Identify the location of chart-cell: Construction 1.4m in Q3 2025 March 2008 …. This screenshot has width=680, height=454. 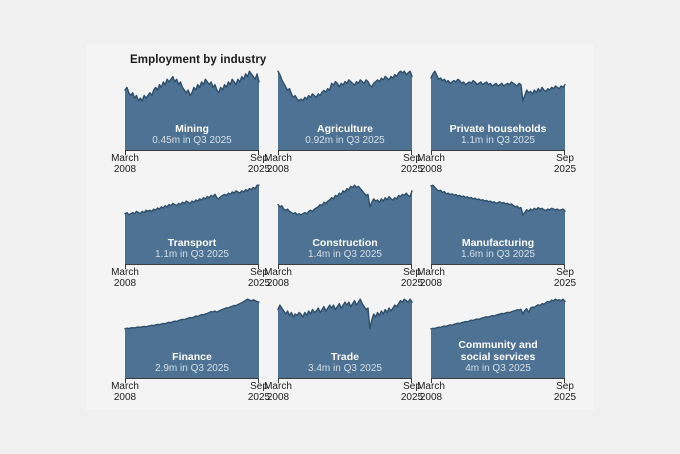
(343, 240).